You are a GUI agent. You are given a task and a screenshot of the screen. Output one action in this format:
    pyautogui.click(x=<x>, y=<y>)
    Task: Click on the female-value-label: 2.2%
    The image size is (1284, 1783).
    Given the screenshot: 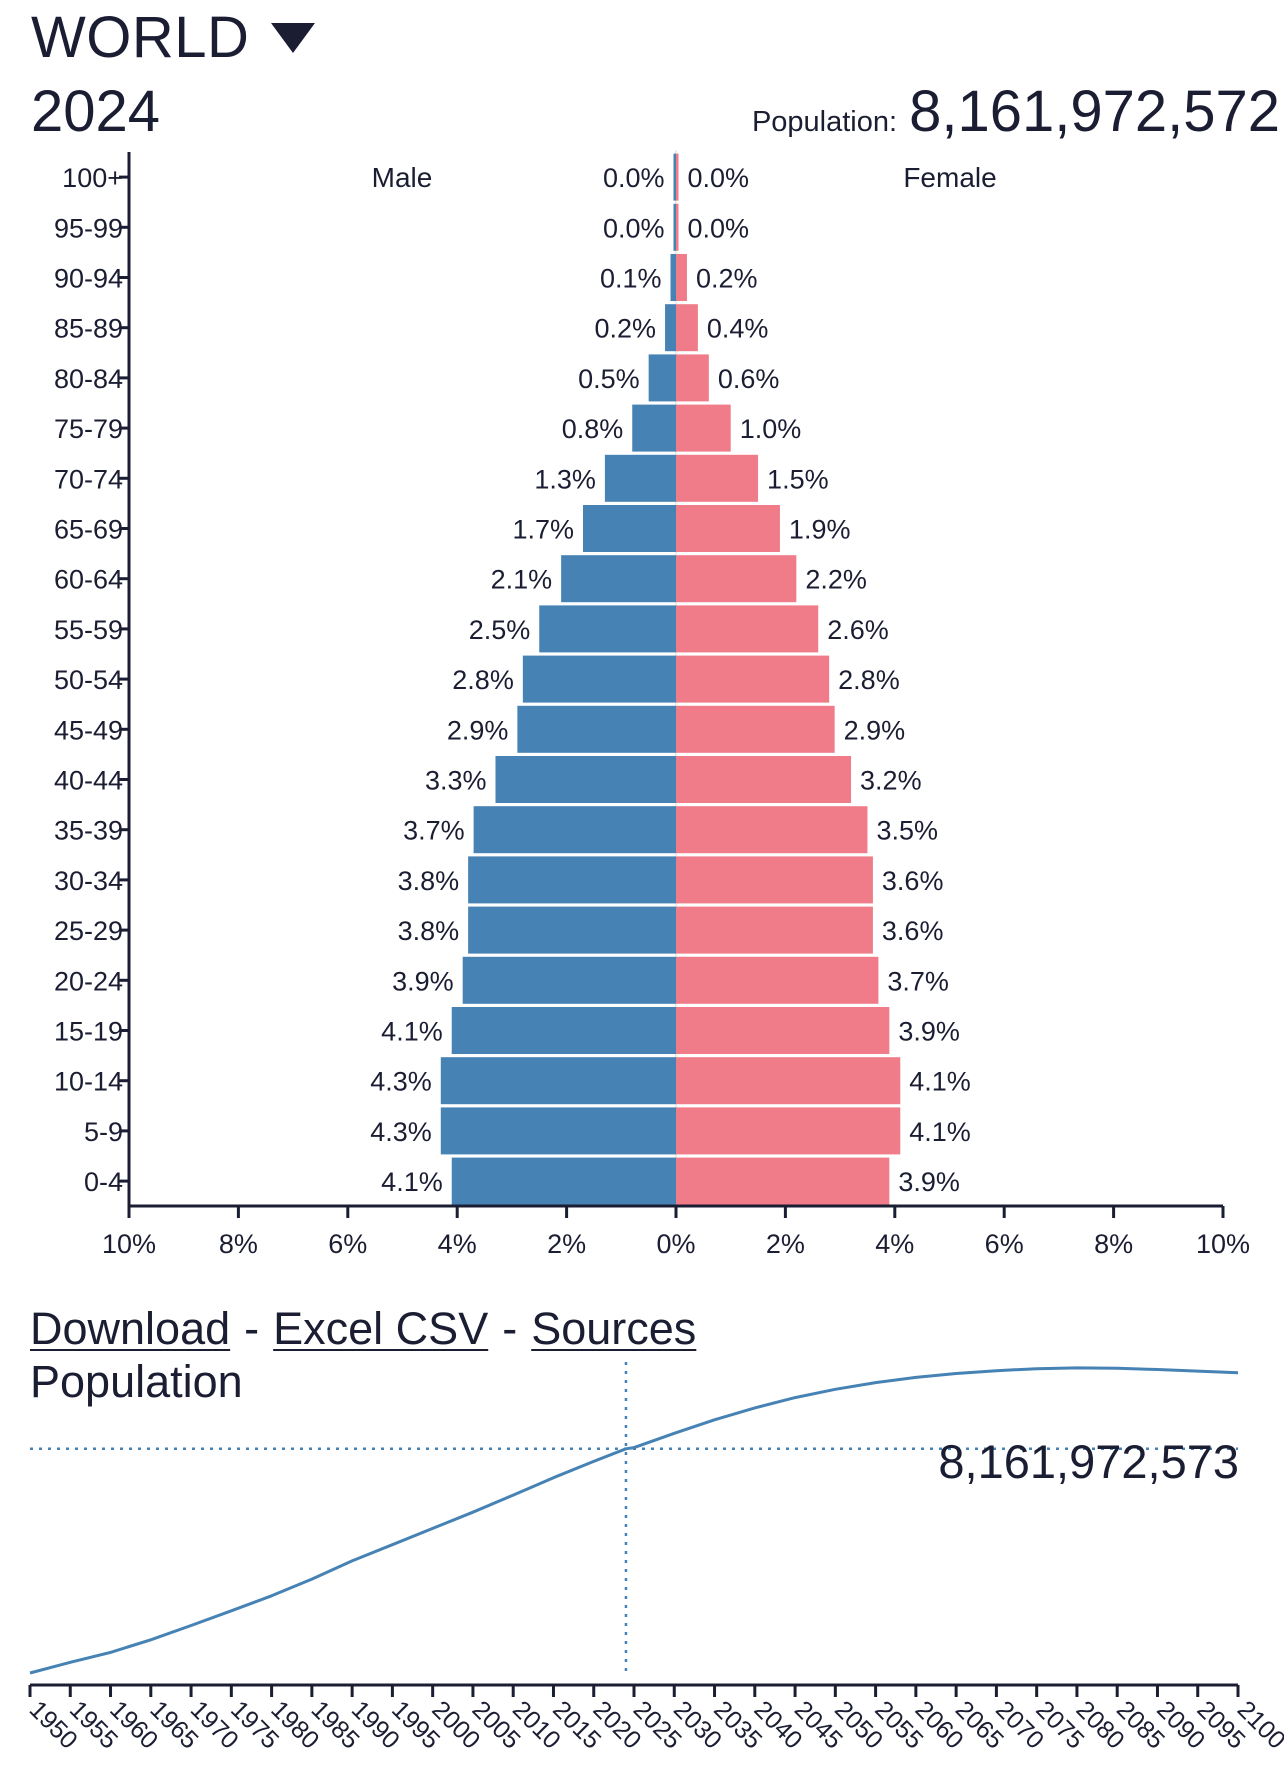 What is the action you would take?
    pyautogui.click(x=836, y=580)
    